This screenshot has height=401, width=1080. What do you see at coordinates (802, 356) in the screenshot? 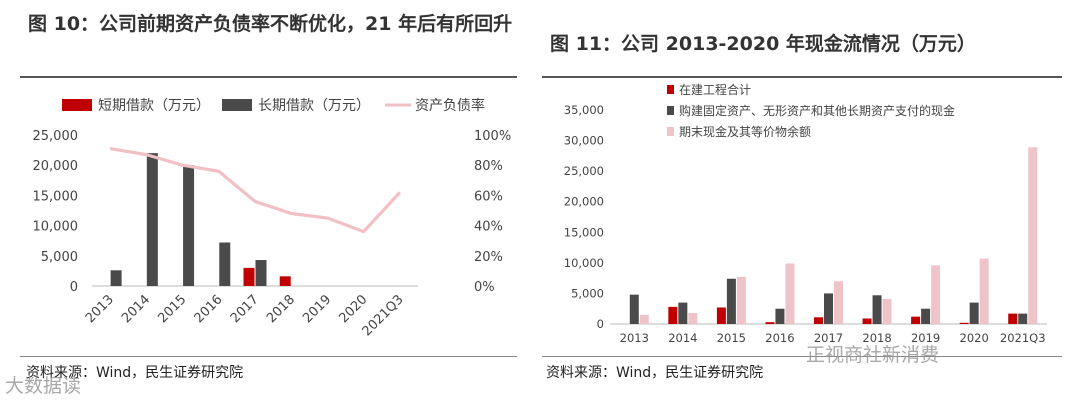
I see `figure-11-bottom-rule` at bounding box center [802, 356].